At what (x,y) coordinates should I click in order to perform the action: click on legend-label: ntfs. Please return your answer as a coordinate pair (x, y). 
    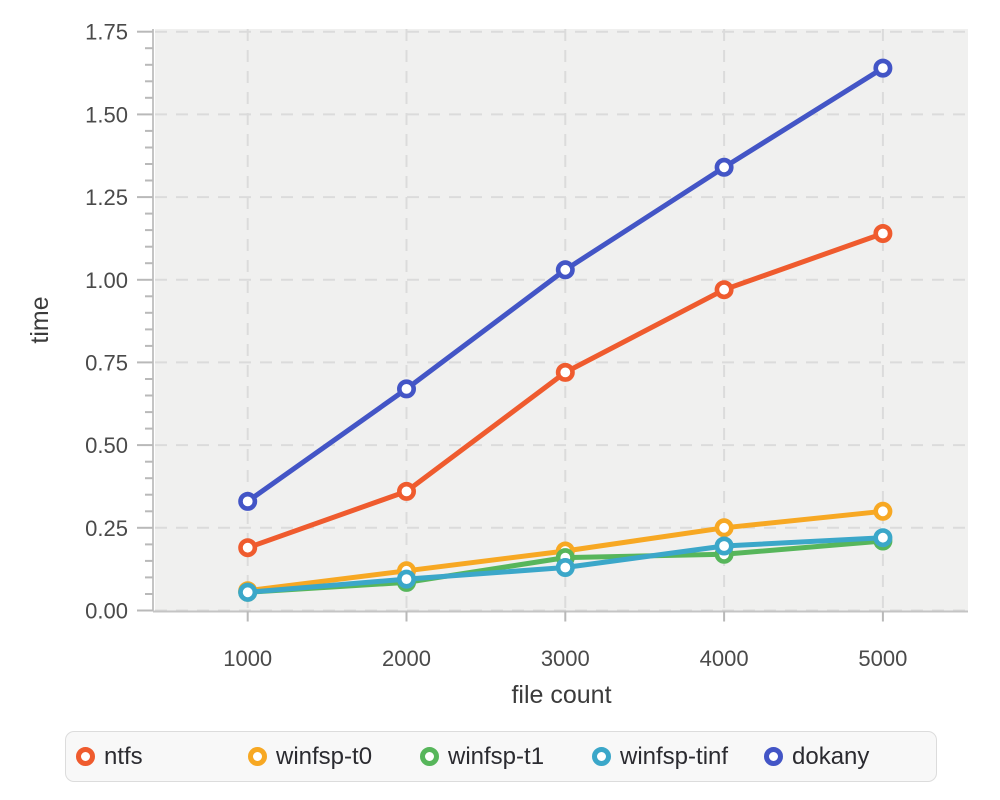
    Looking at the image, I should click on (123, 756).